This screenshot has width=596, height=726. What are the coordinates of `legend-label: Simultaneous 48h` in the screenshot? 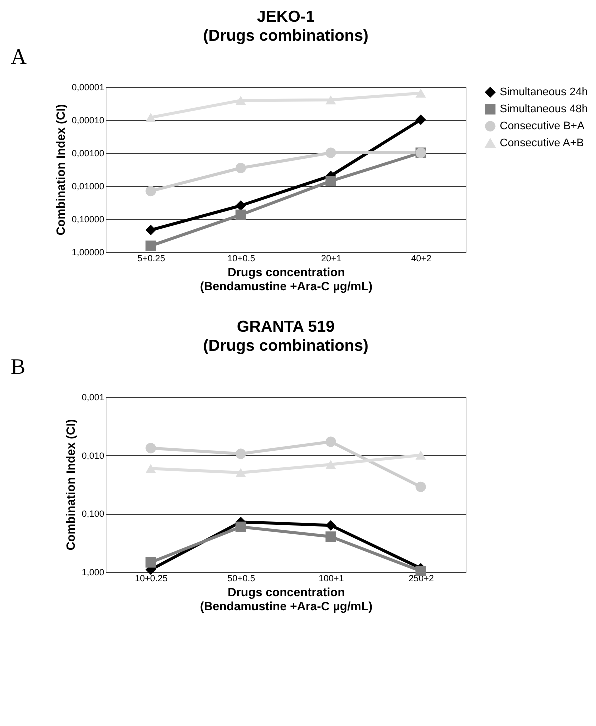 It's located at (544, 110).